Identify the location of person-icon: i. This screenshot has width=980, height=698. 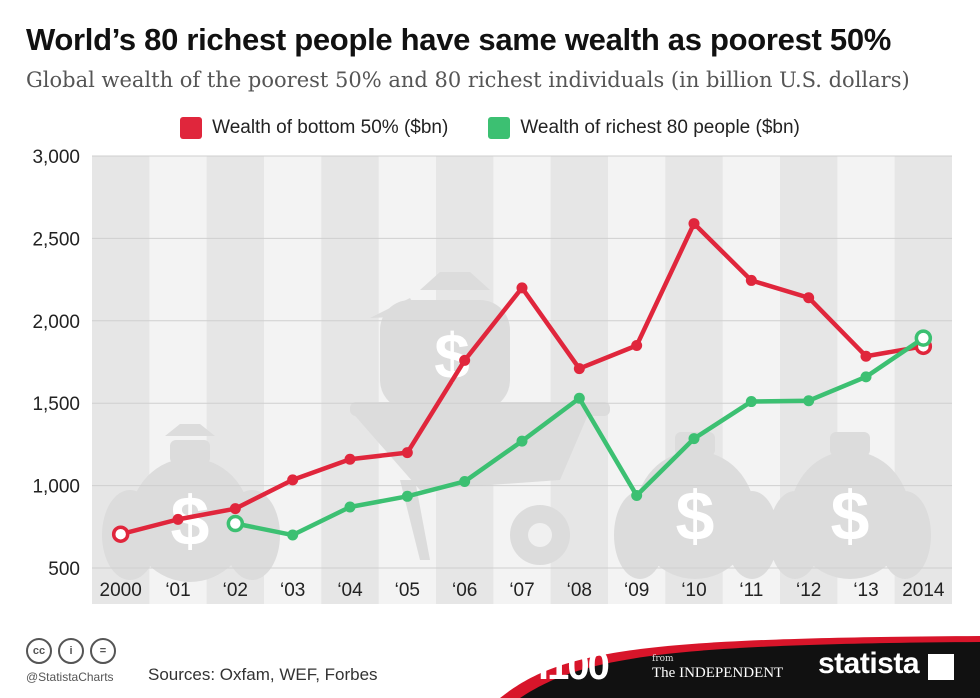
(71, 651).